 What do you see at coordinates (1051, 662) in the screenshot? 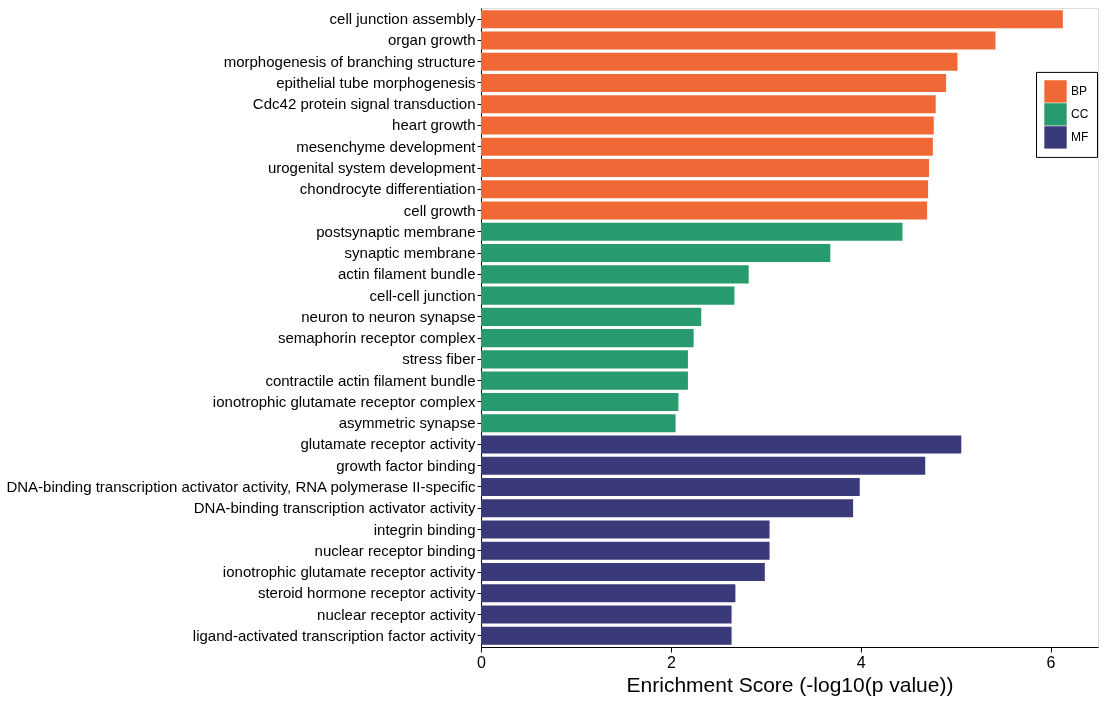
I see `x-tick-label: 6` at bounding box center [1051, 662].